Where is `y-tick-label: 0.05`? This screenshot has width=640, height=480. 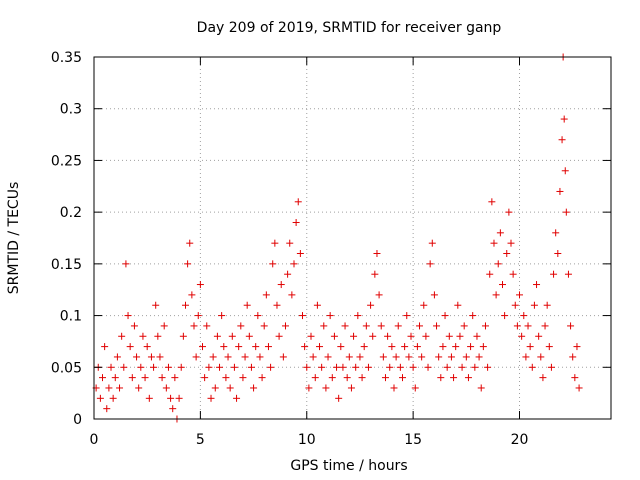 y-tick-label: 0.05 is located at coordinates (66, 368).